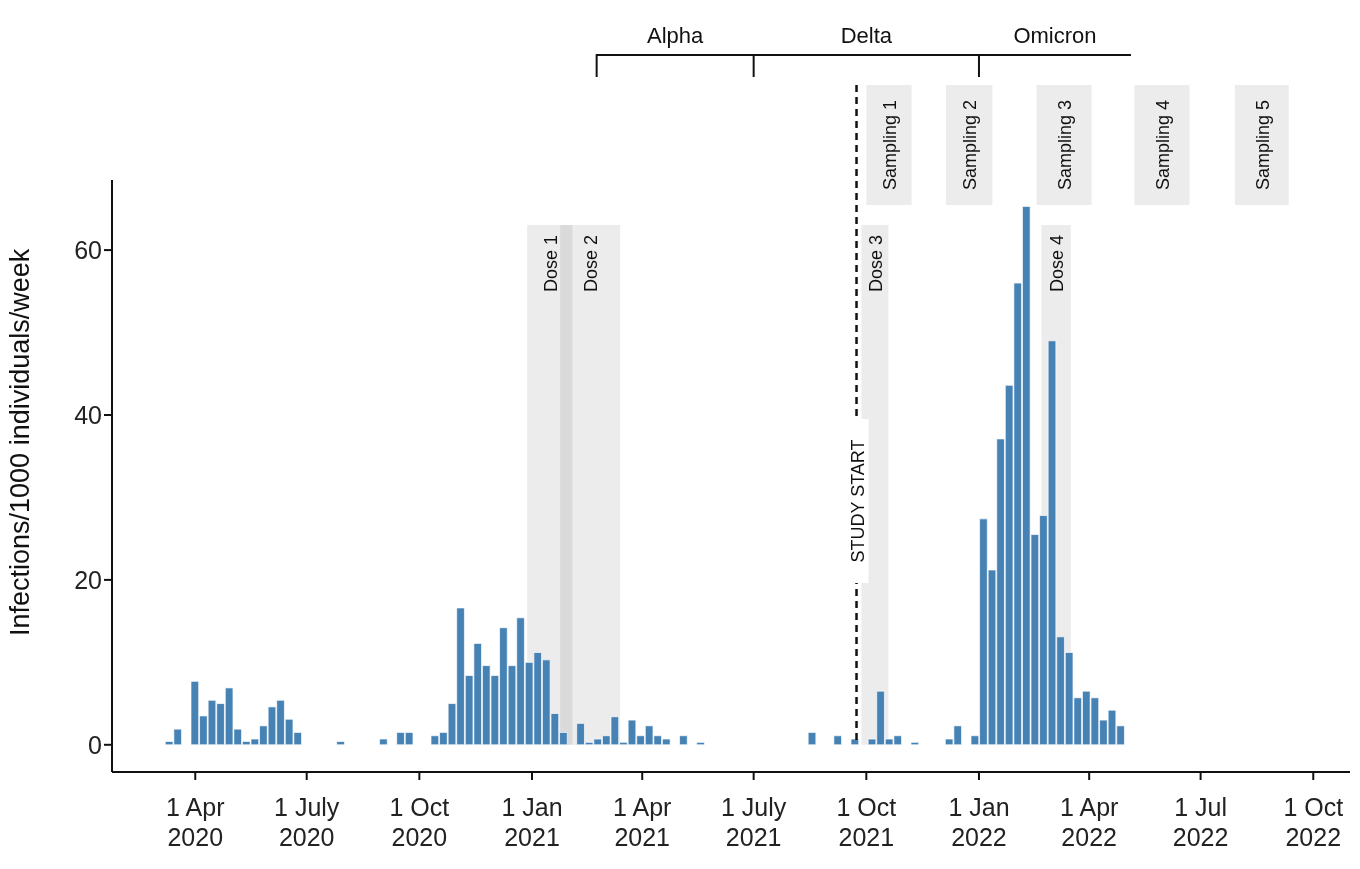 This screenshot has width=1360, height=869. Describe the element at coordinates (591, 264) in the screenshot. I see `band-label: Dose 2` at that location.